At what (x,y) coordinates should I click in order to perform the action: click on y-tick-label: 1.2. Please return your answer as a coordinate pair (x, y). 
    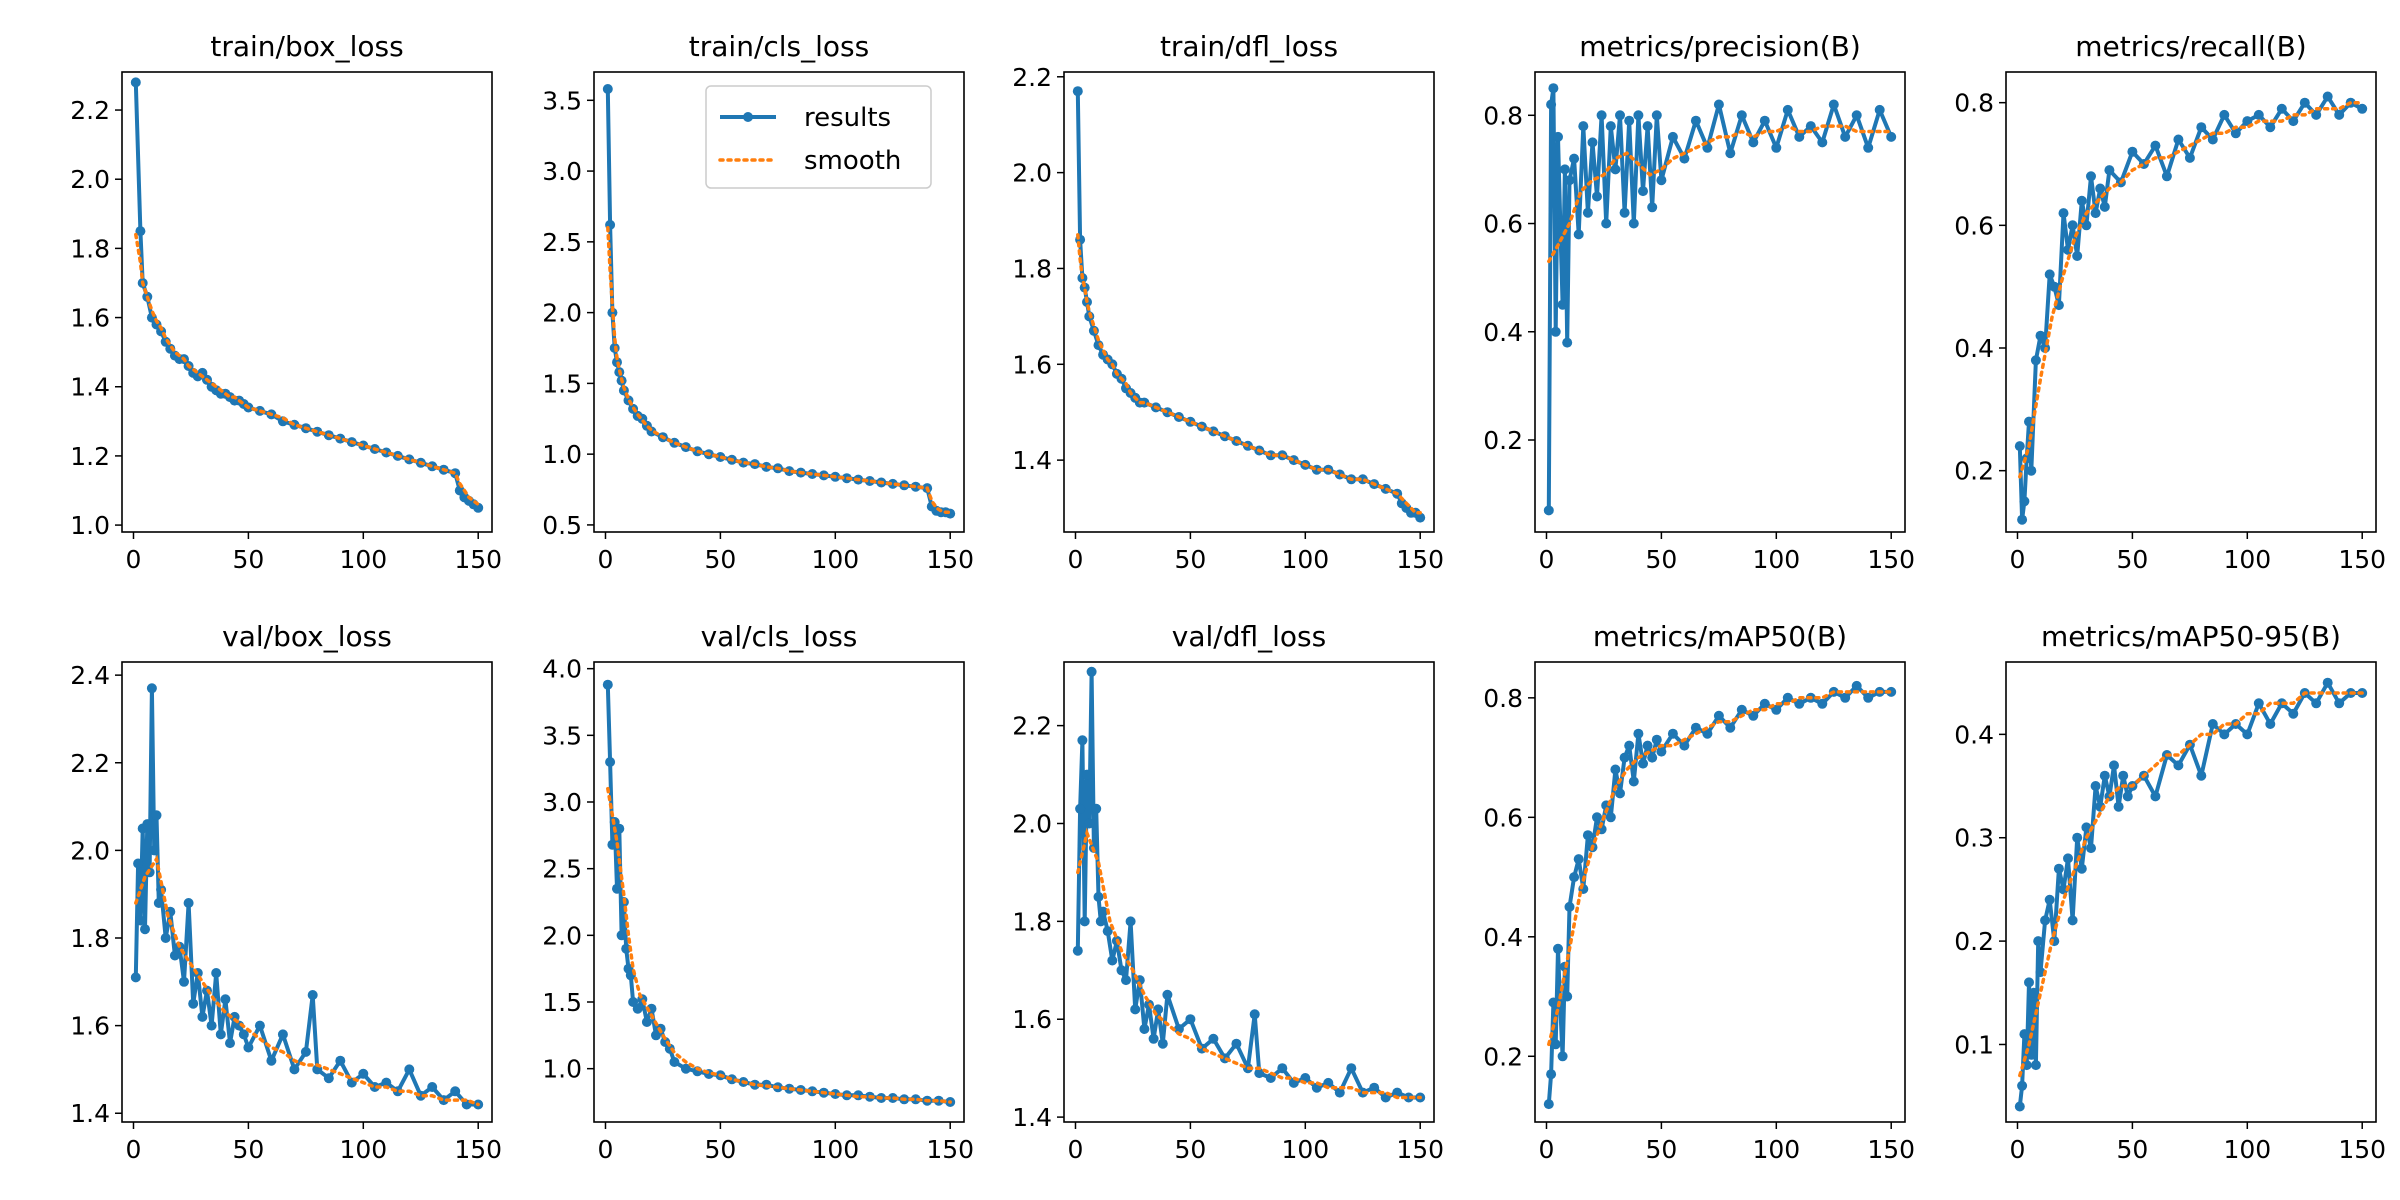
    Looking at the image, I should click on (90, 456).